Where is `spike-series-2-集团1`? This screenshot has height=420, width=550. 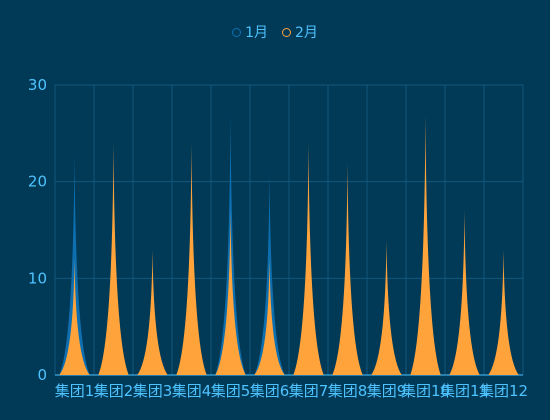 spike-series-2-集团1 is located at coordinates (74, 317).